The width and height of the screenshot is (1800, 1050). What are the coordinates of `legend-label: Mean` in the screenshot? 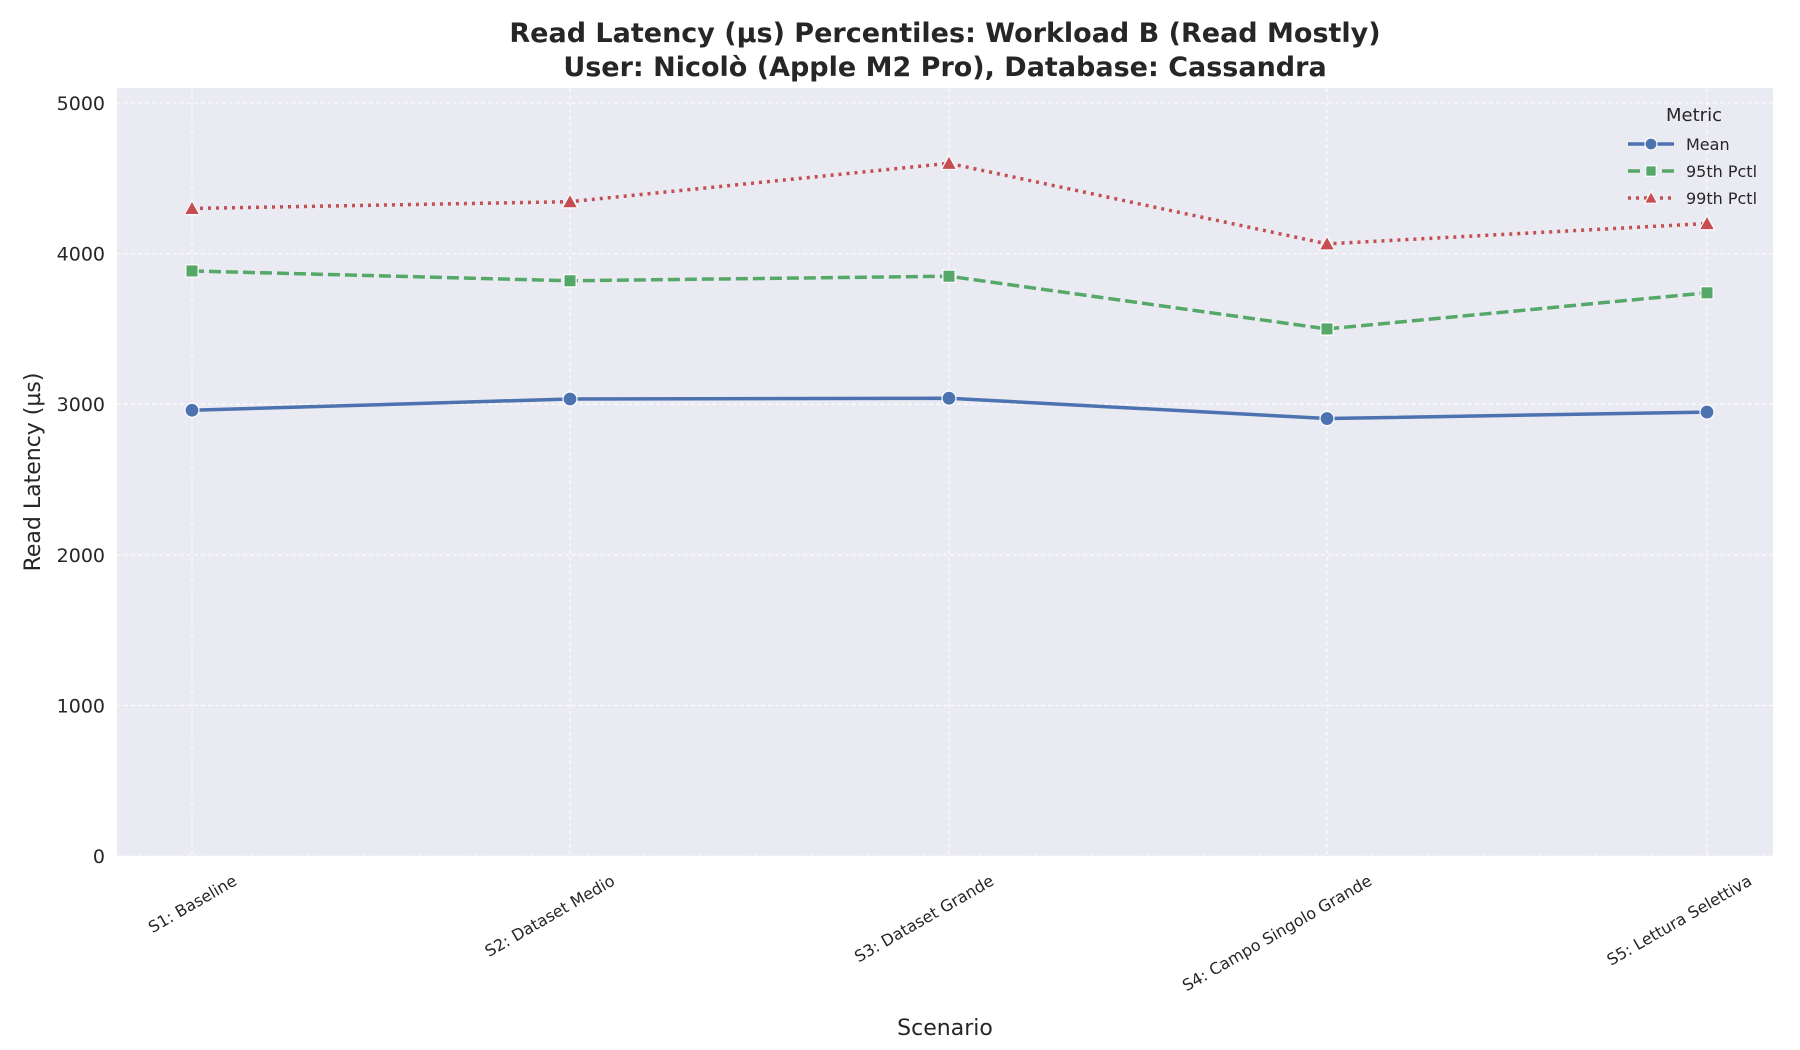 It's located at (1708, 144).